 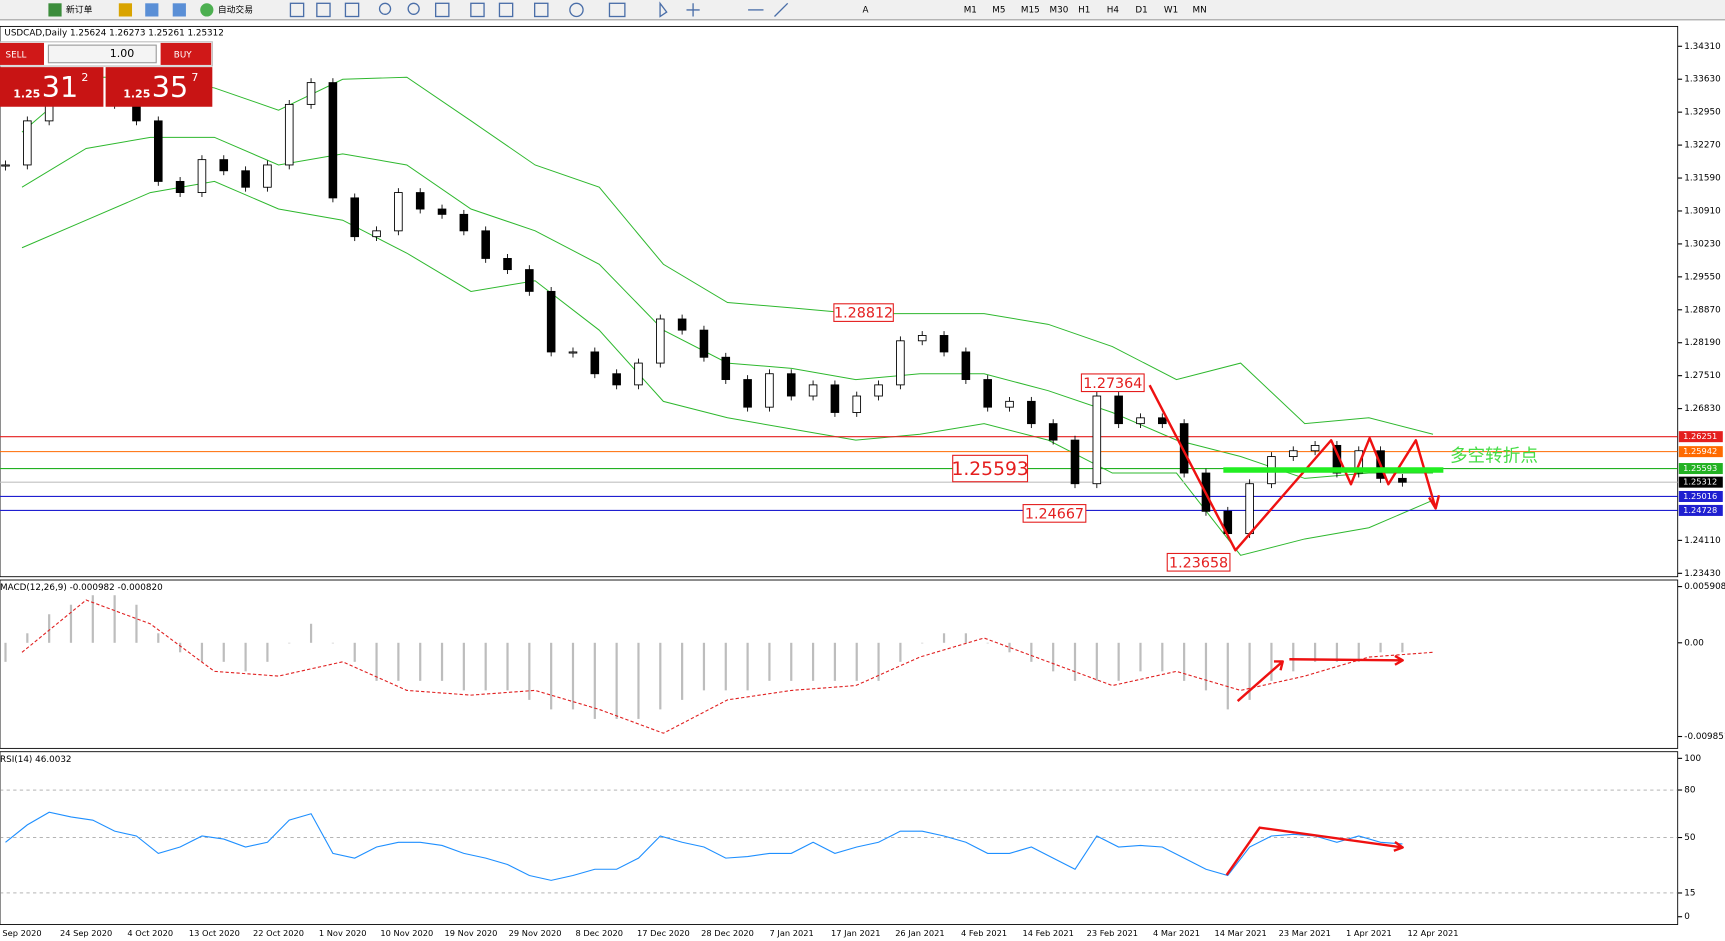 I want to click on y-tick-label: 1.23430, so click(x=1702, y=574).